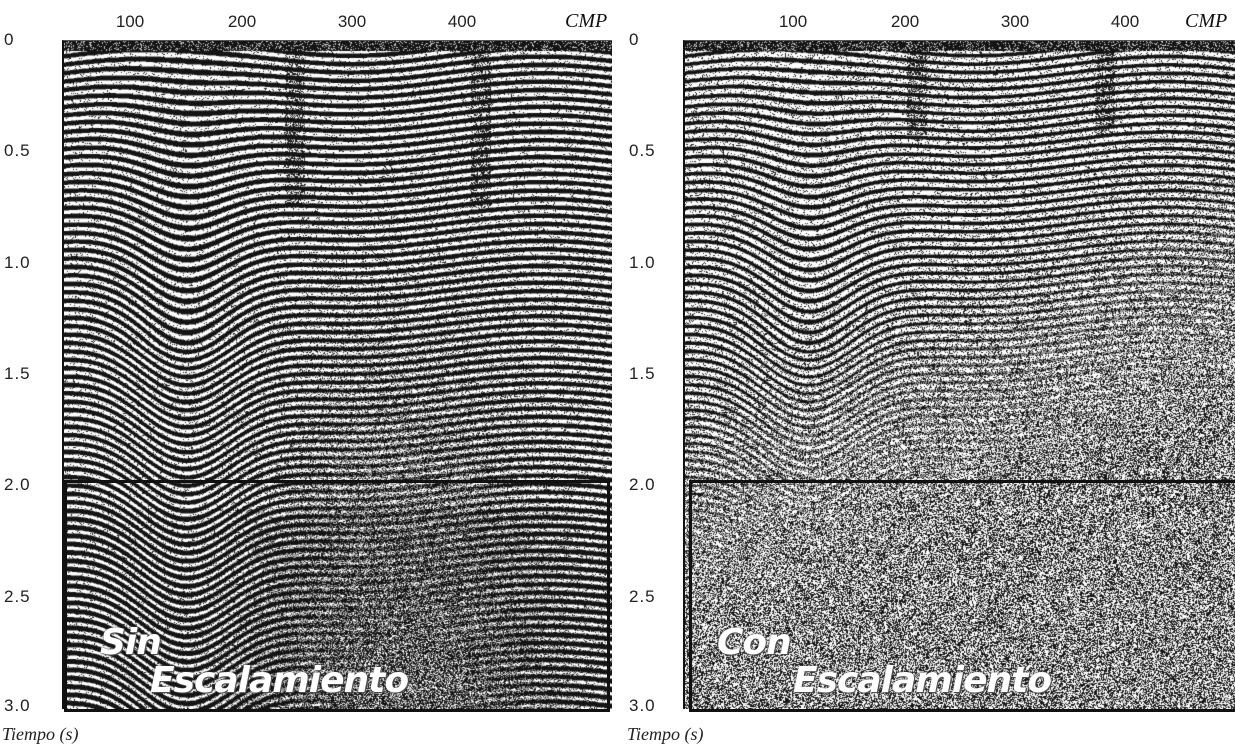  Describe the element at coordinates (1125, 21) in the screenshot. I see `right-x-tick: 400` at that location.